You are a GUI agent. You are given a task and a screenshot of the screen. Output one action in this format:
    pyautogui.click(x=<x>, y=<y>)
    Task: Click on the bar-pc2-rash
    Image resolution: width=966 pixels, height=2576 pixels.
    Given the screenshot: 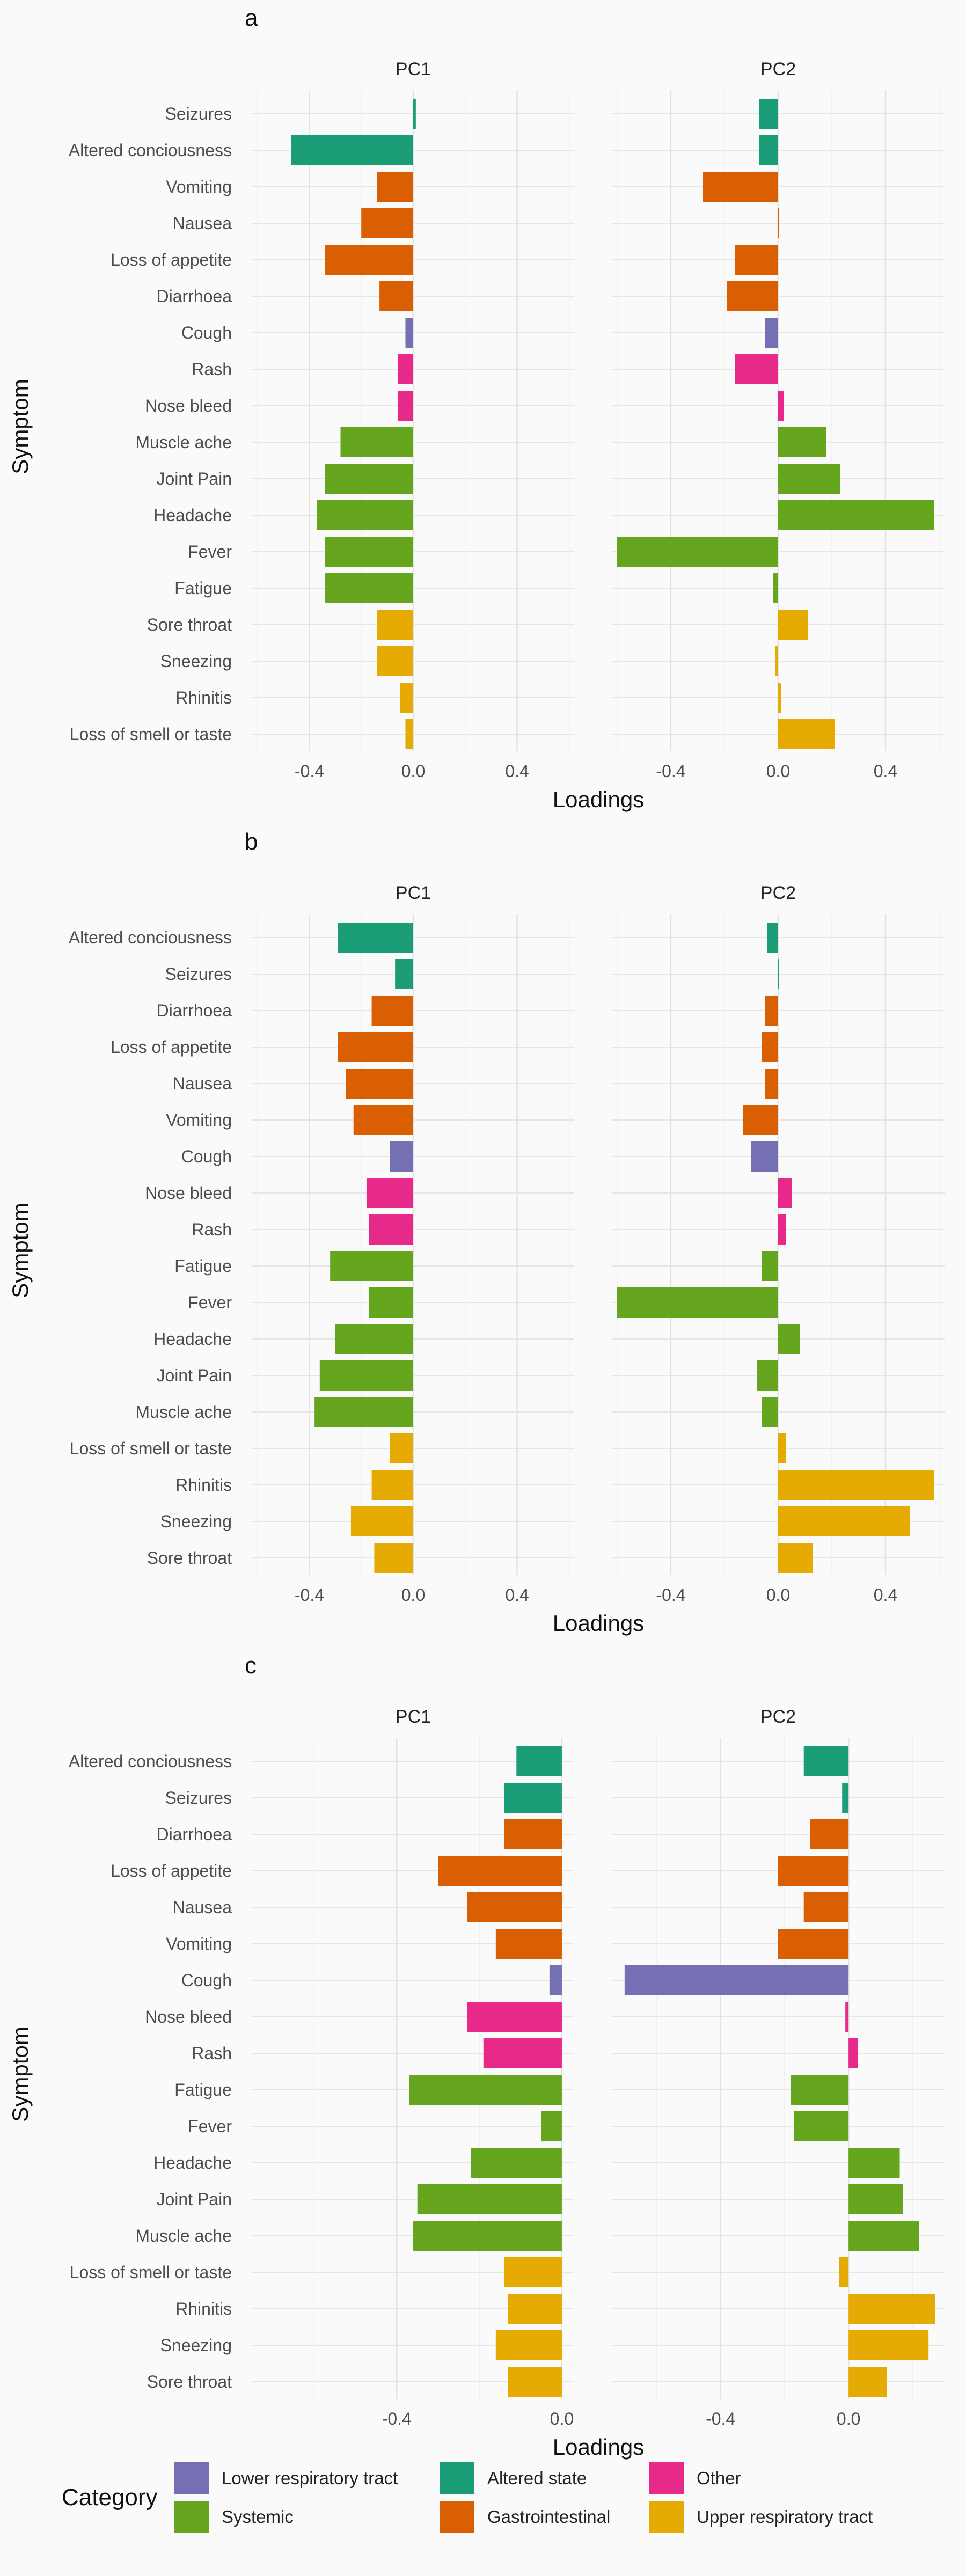 What is the action you would take?
    pyautogui.click(x=756, y=369)
    